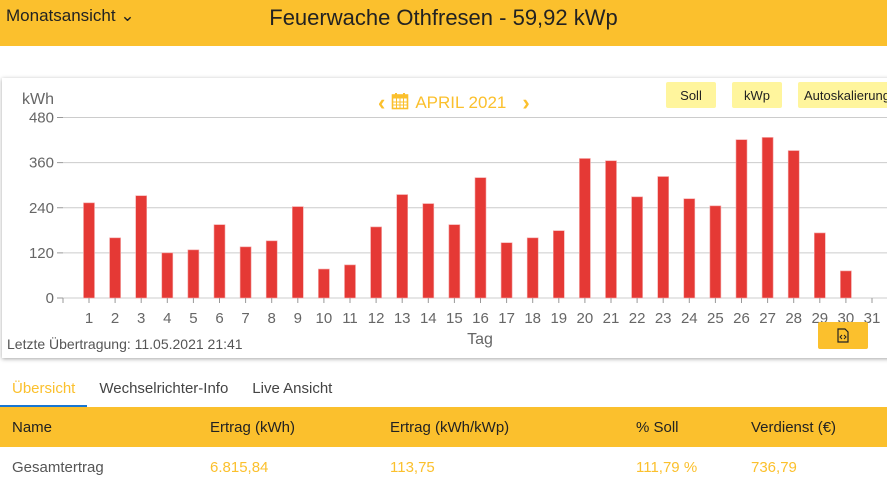  What do you see at coordinates (245, 318) in the screenshot?
I see `x-tick-label: 7` at bounding box center [245, 318].